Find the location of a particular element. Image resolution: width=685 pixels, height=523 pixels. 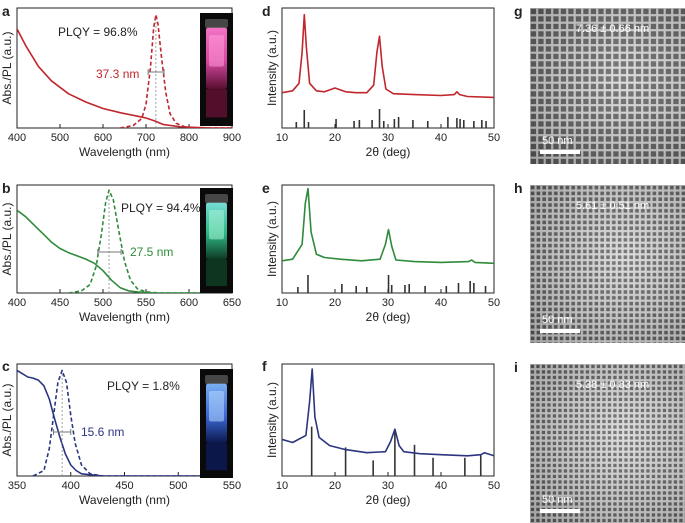

fwhm-label: 27.5 nm is located at coordinates (151, 252).